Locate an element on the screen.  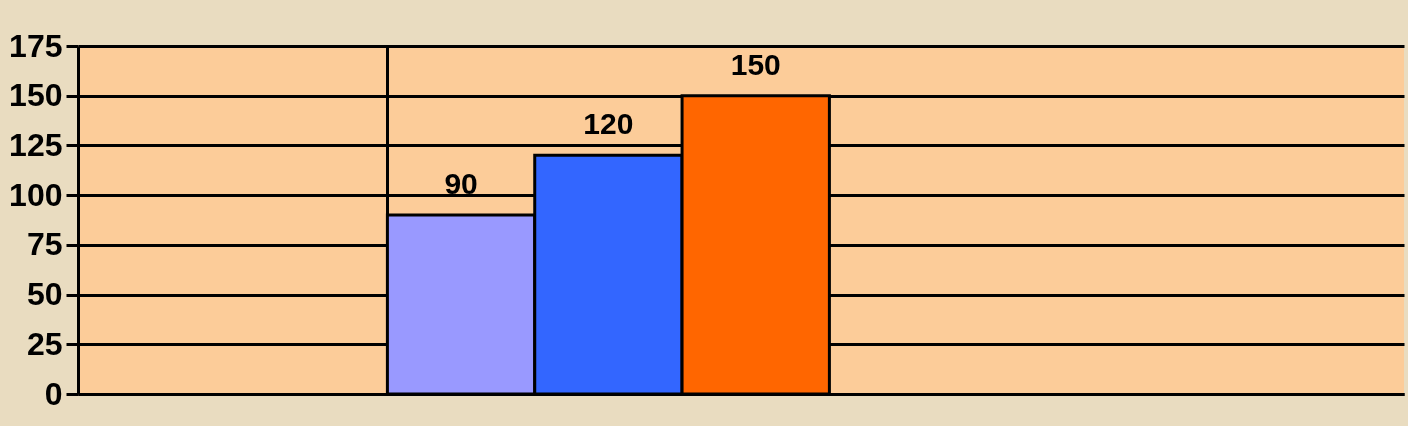
data-label: 90 is located at coordinates (461, 184).